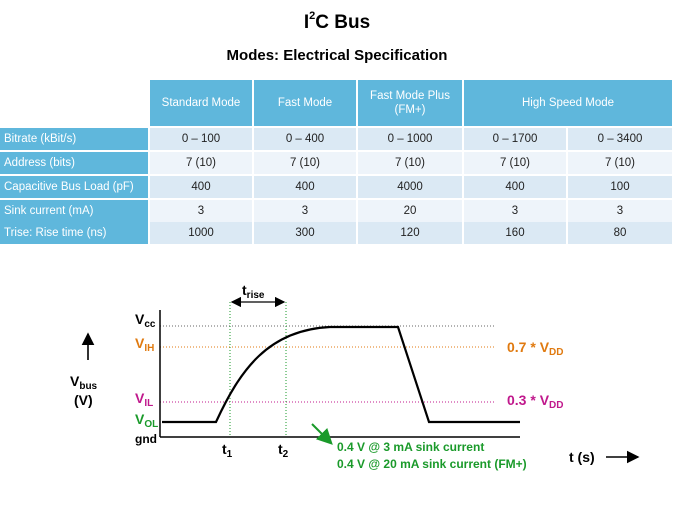  Describe the element at coordinates (74, 139) in the screenshot. I see `row-label-bitrate: Bitrate (kBit/s)` at that location.